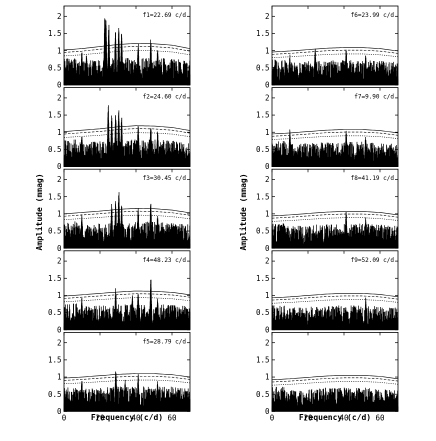 The height and width of the screenshot is (441, 436). I want to click on spectrum-panel: 0 0.5 1 1.5 2 f4=48.23 c/d, so click(119, 292).